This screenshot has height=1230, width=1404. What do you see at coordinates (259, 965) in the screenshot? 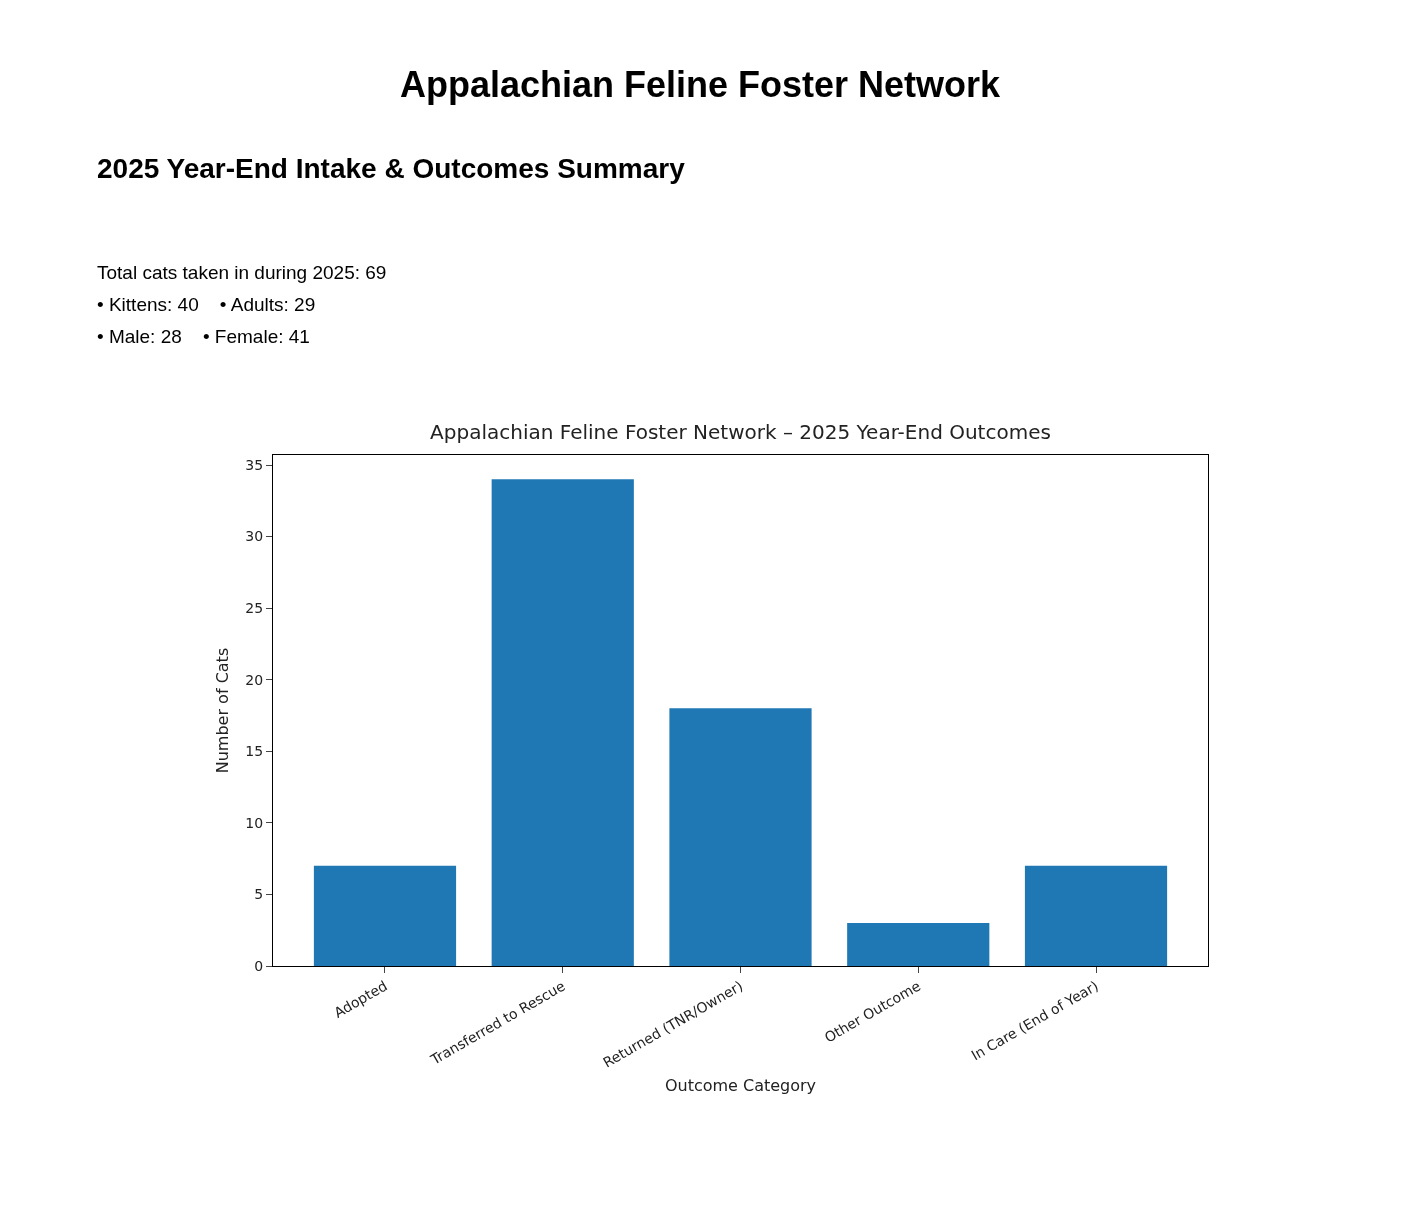
I see `y-tick-label: 0` at bounding box center [259, 965].